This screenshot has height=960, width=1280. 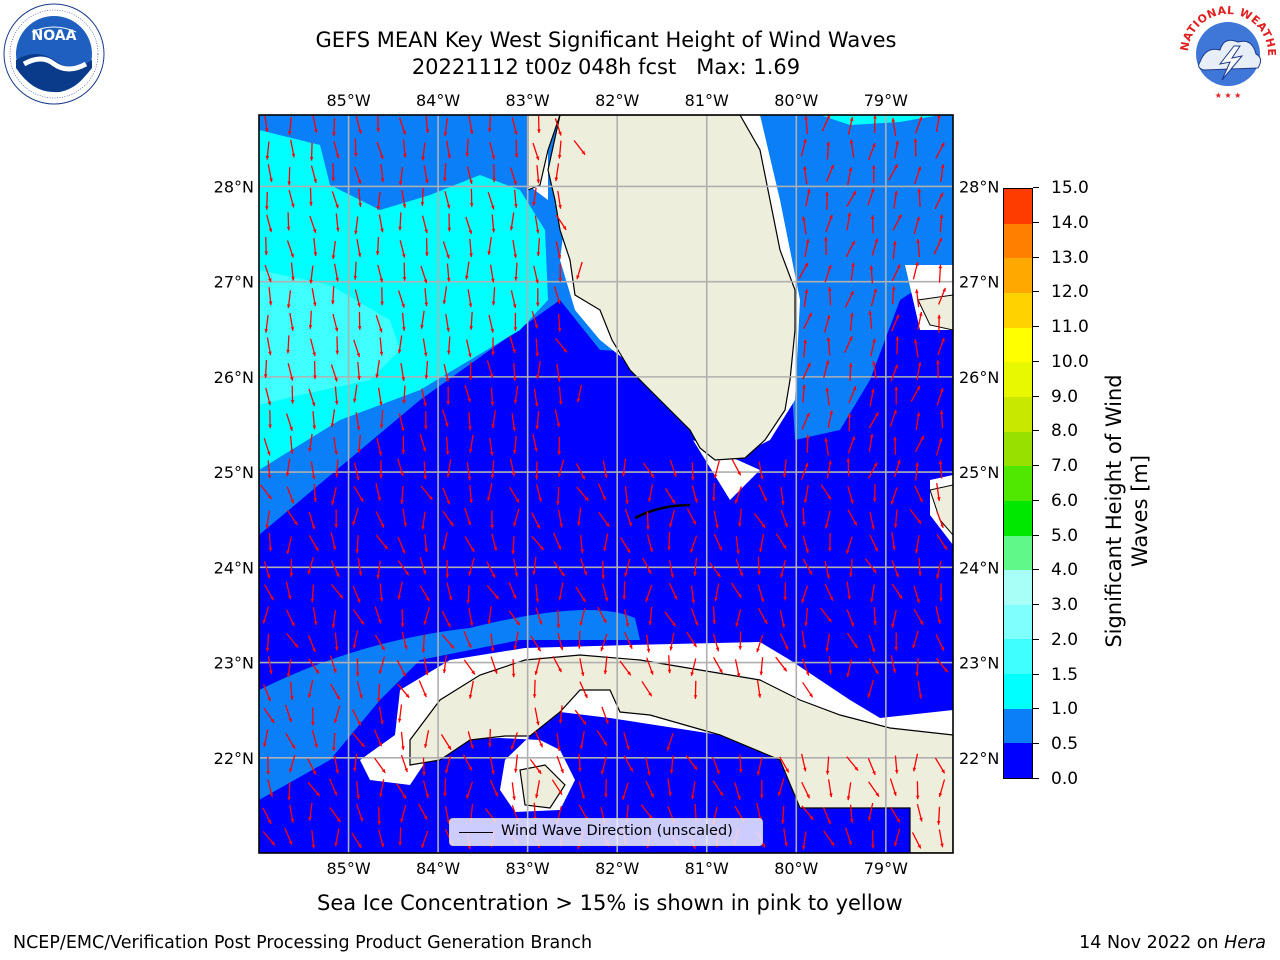 I want to click on footer-date-text: 14 Nov 2022 on, so click(x=1152, y=943).